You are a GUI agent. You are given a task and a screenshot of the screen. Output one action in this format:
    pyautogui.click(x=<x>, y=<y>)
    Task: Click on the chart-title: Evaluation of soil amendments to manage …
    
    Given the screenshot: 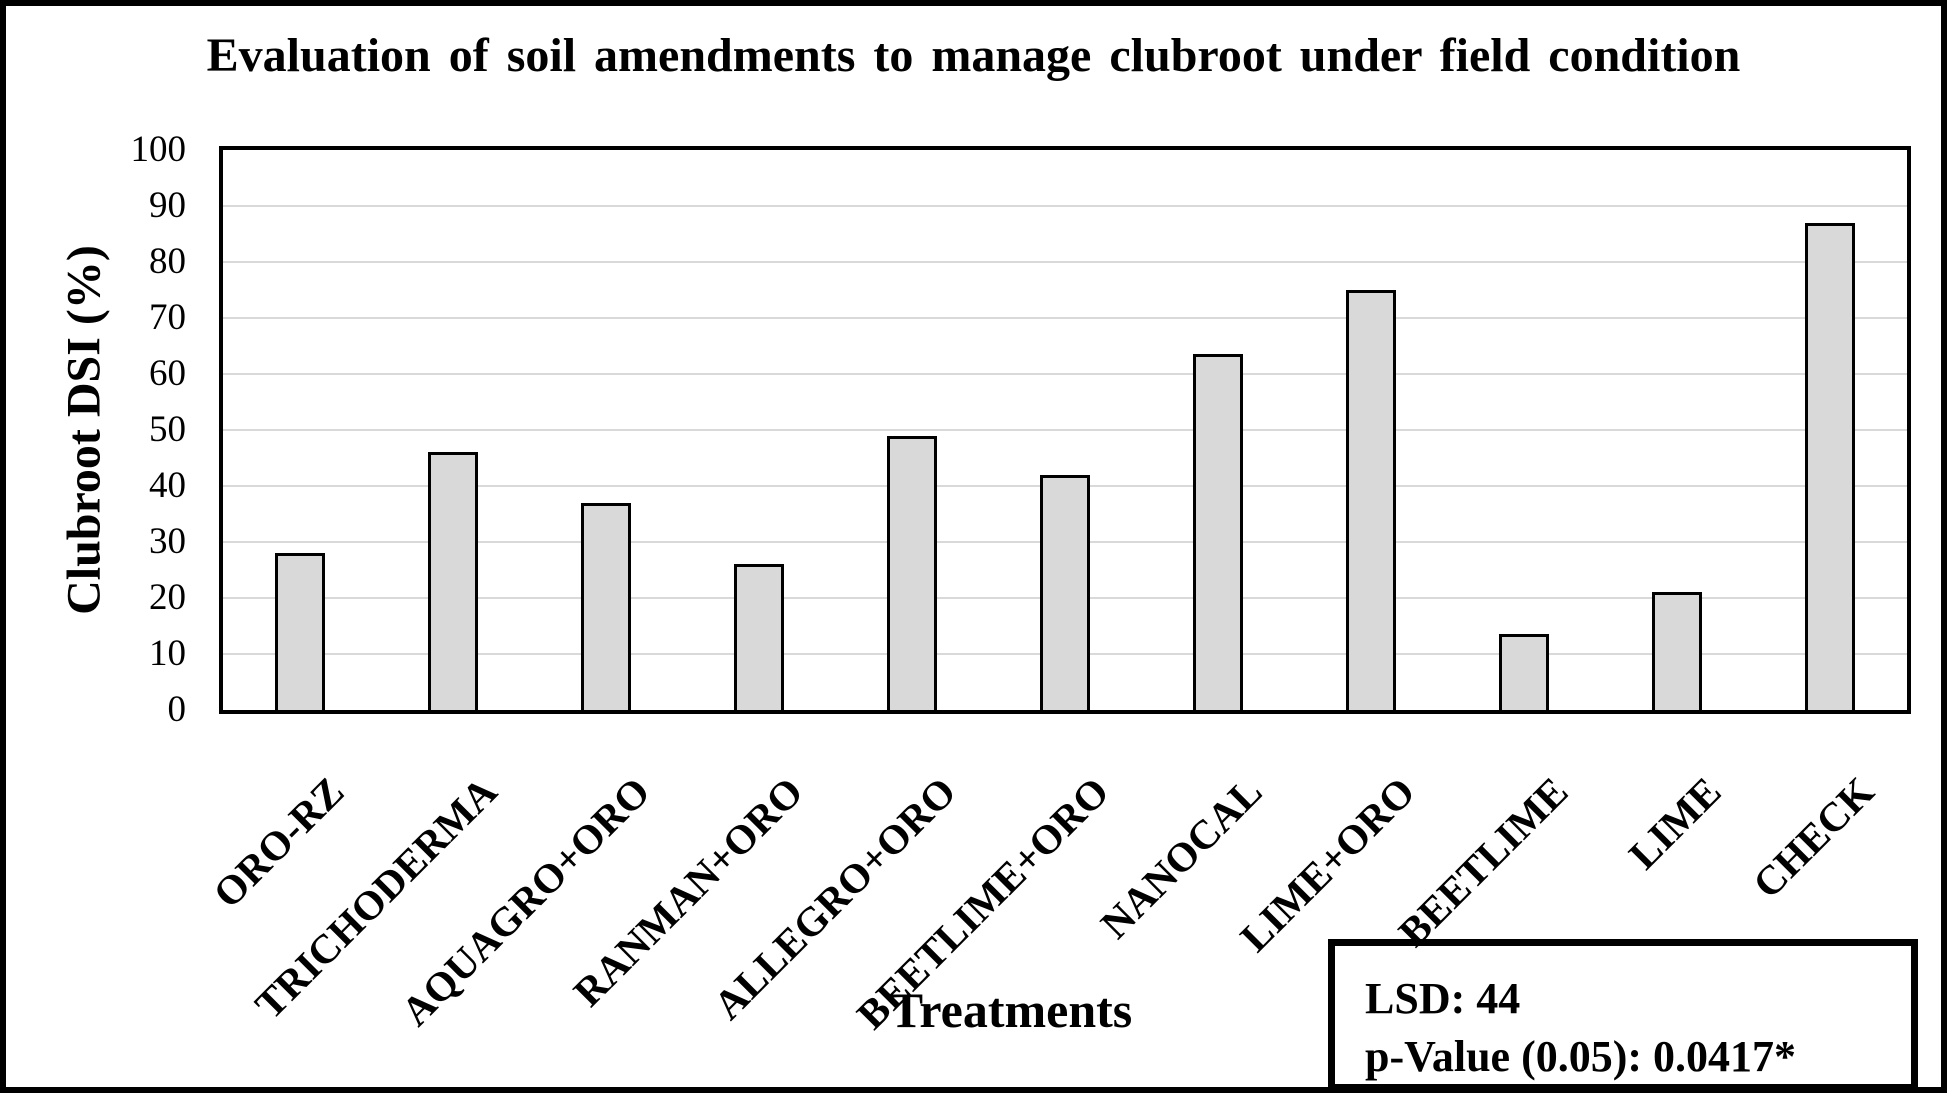 What is the action you would take?
    pyautogui.click(x=973, y=55)
    